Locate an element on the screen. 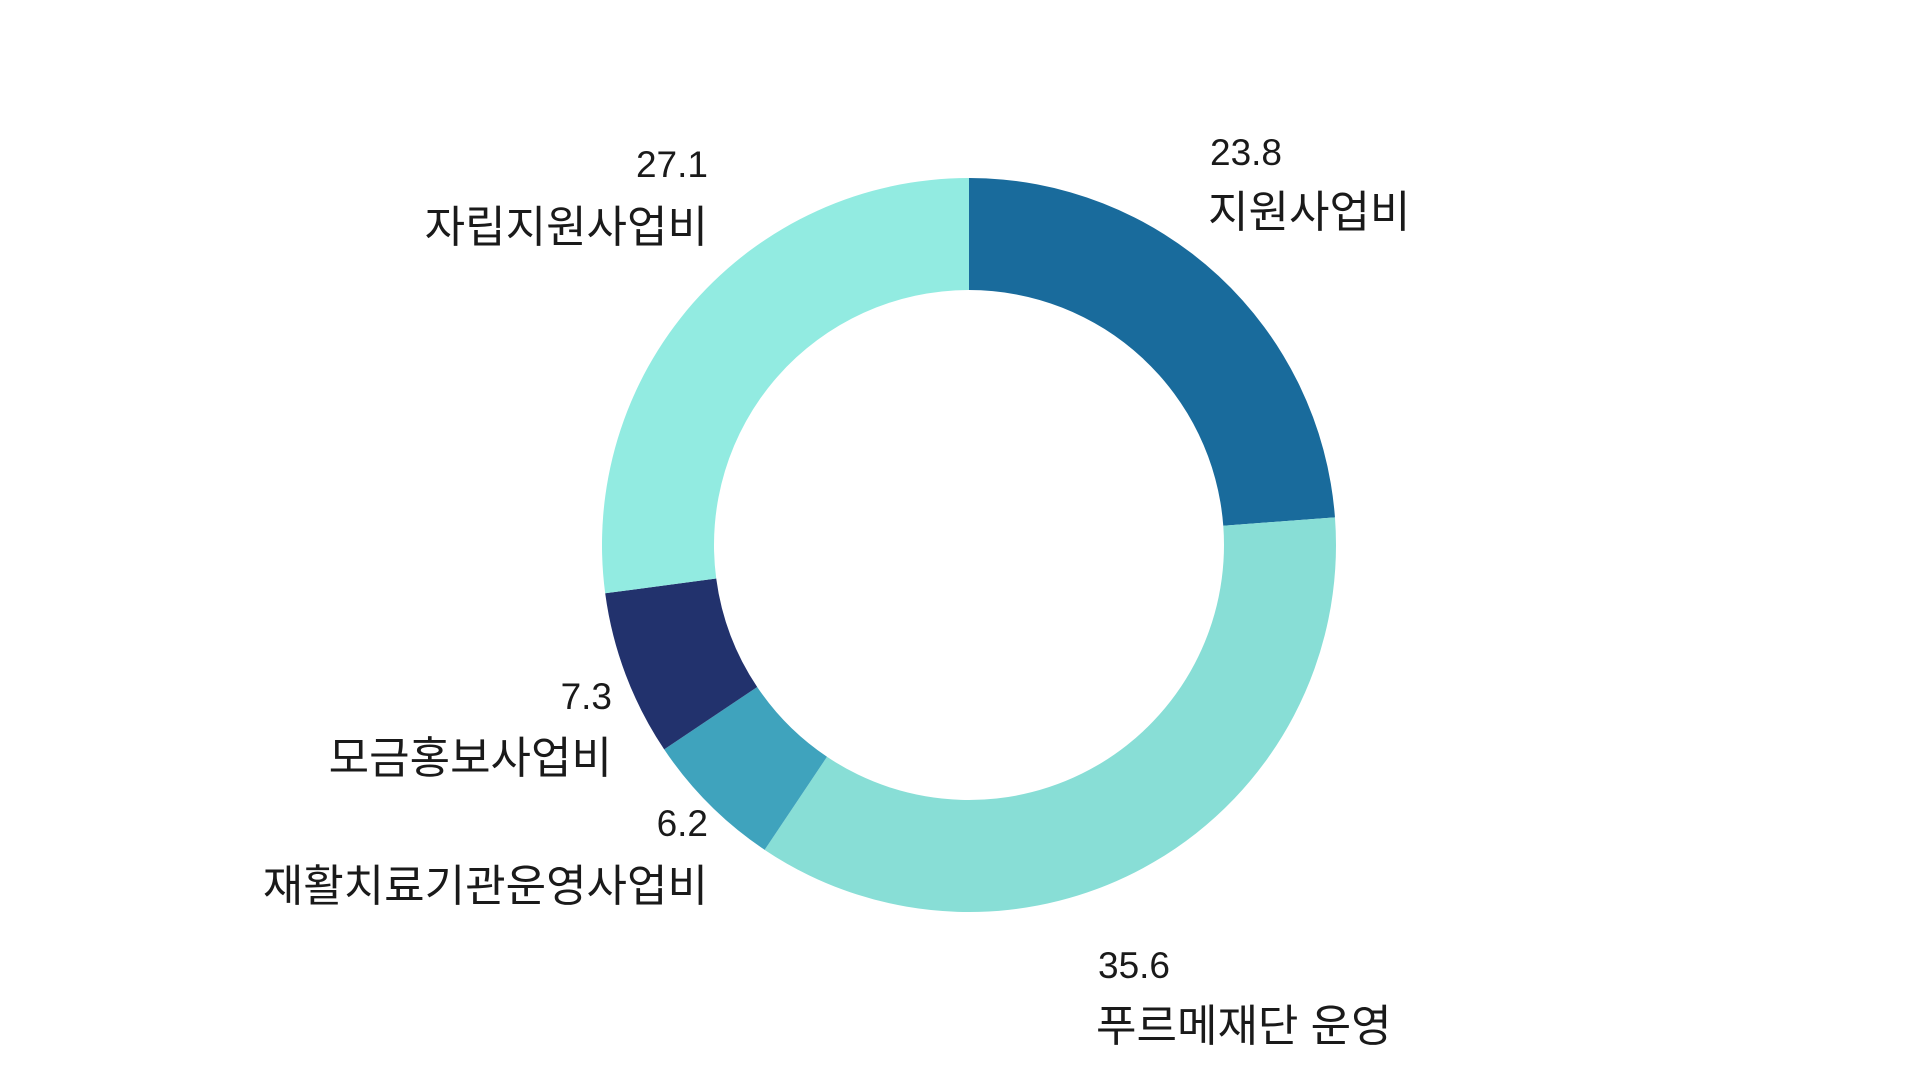 The width and height of the screenshot is (1920, 1080). slice-foundation-operation is located at coordinates (1050, 714).